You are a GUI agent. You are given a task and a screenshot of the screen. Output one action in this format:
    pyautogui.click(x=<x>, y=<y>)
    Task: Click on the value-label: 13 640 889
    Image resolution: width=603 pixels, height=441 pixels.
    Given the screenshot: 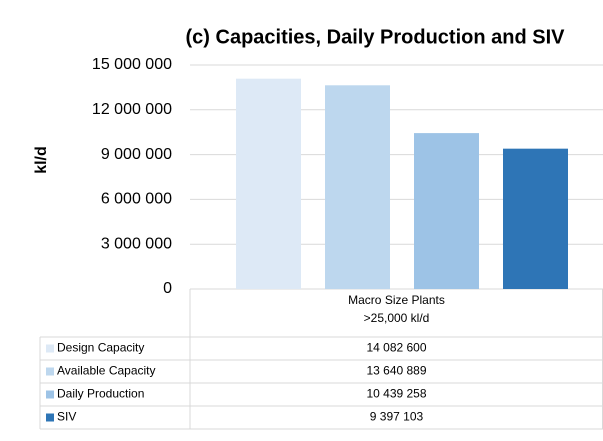 What is the action you would take?
    pyautogui.click(x=396, y=371)
    